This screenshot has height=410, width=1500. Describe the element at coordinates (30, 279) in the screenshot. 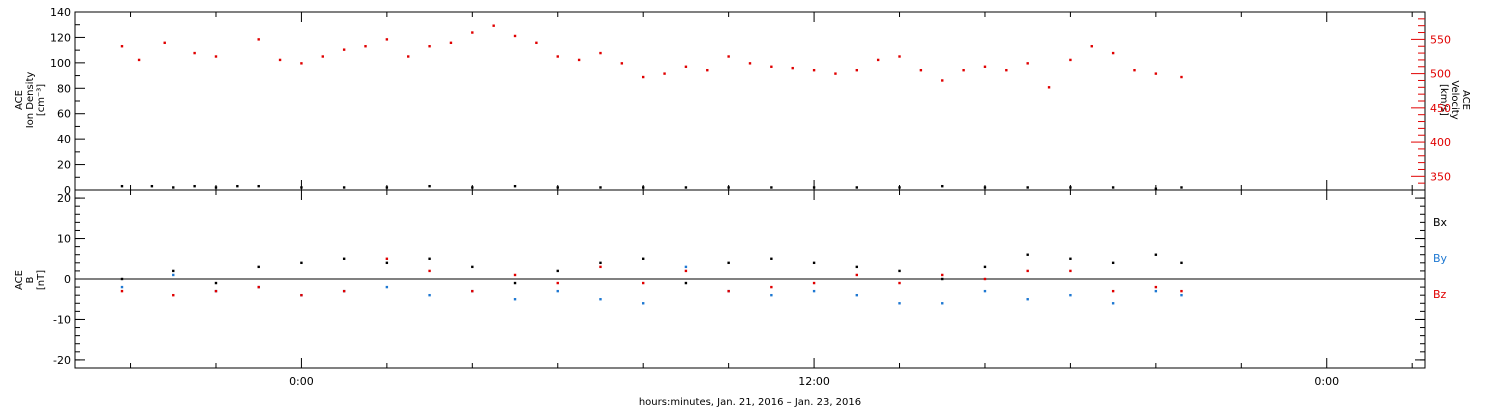

I see `bottom-left-axis-title-line: B` at that location.